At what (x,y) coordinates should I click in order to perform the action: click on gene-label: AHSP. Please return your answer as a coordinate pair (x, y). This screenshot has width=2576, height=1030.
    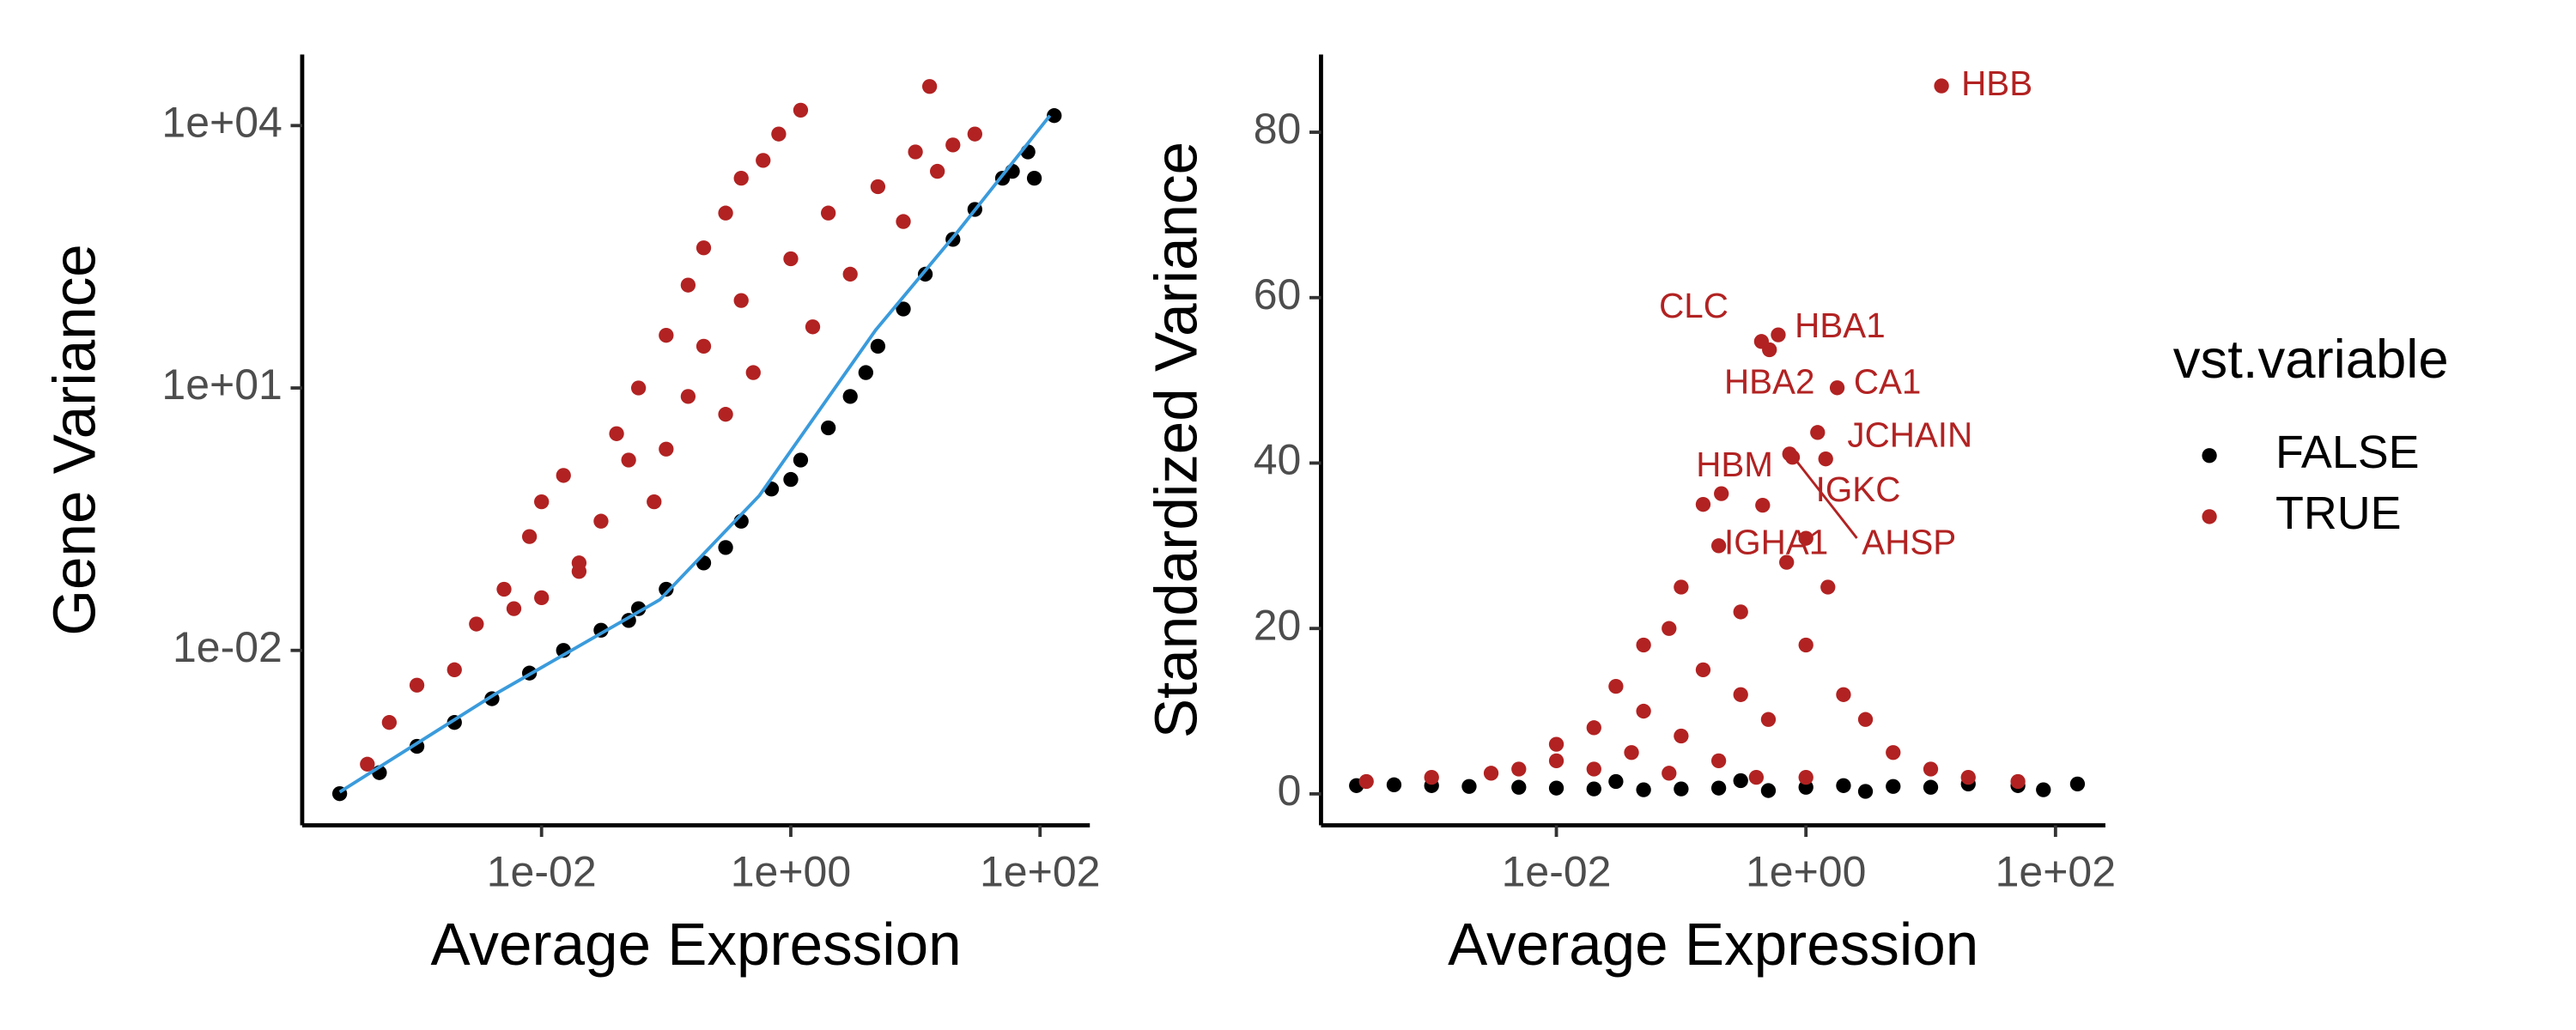
    Looking at the image, I should click on (1909, 541).